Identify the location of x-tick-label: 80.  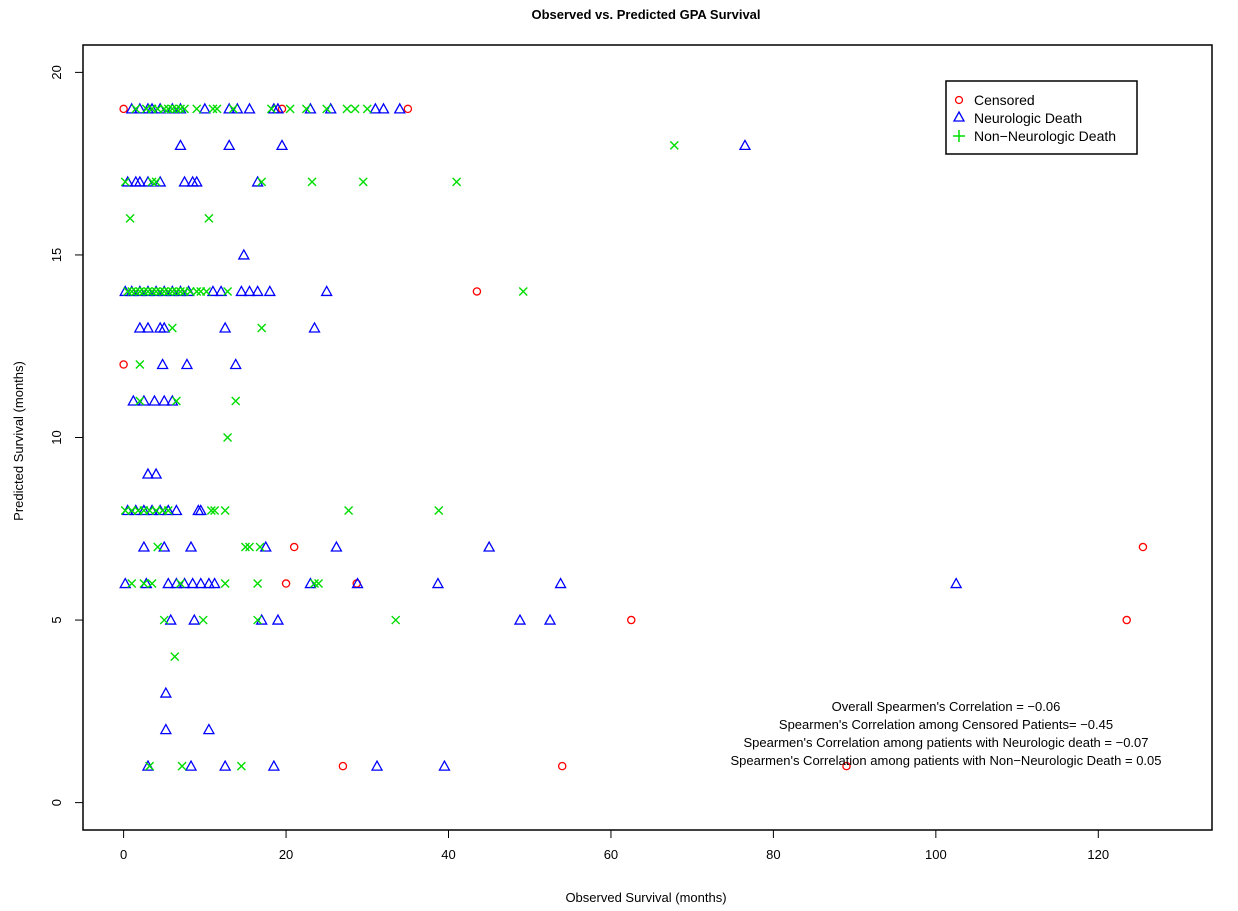
(773, 854).